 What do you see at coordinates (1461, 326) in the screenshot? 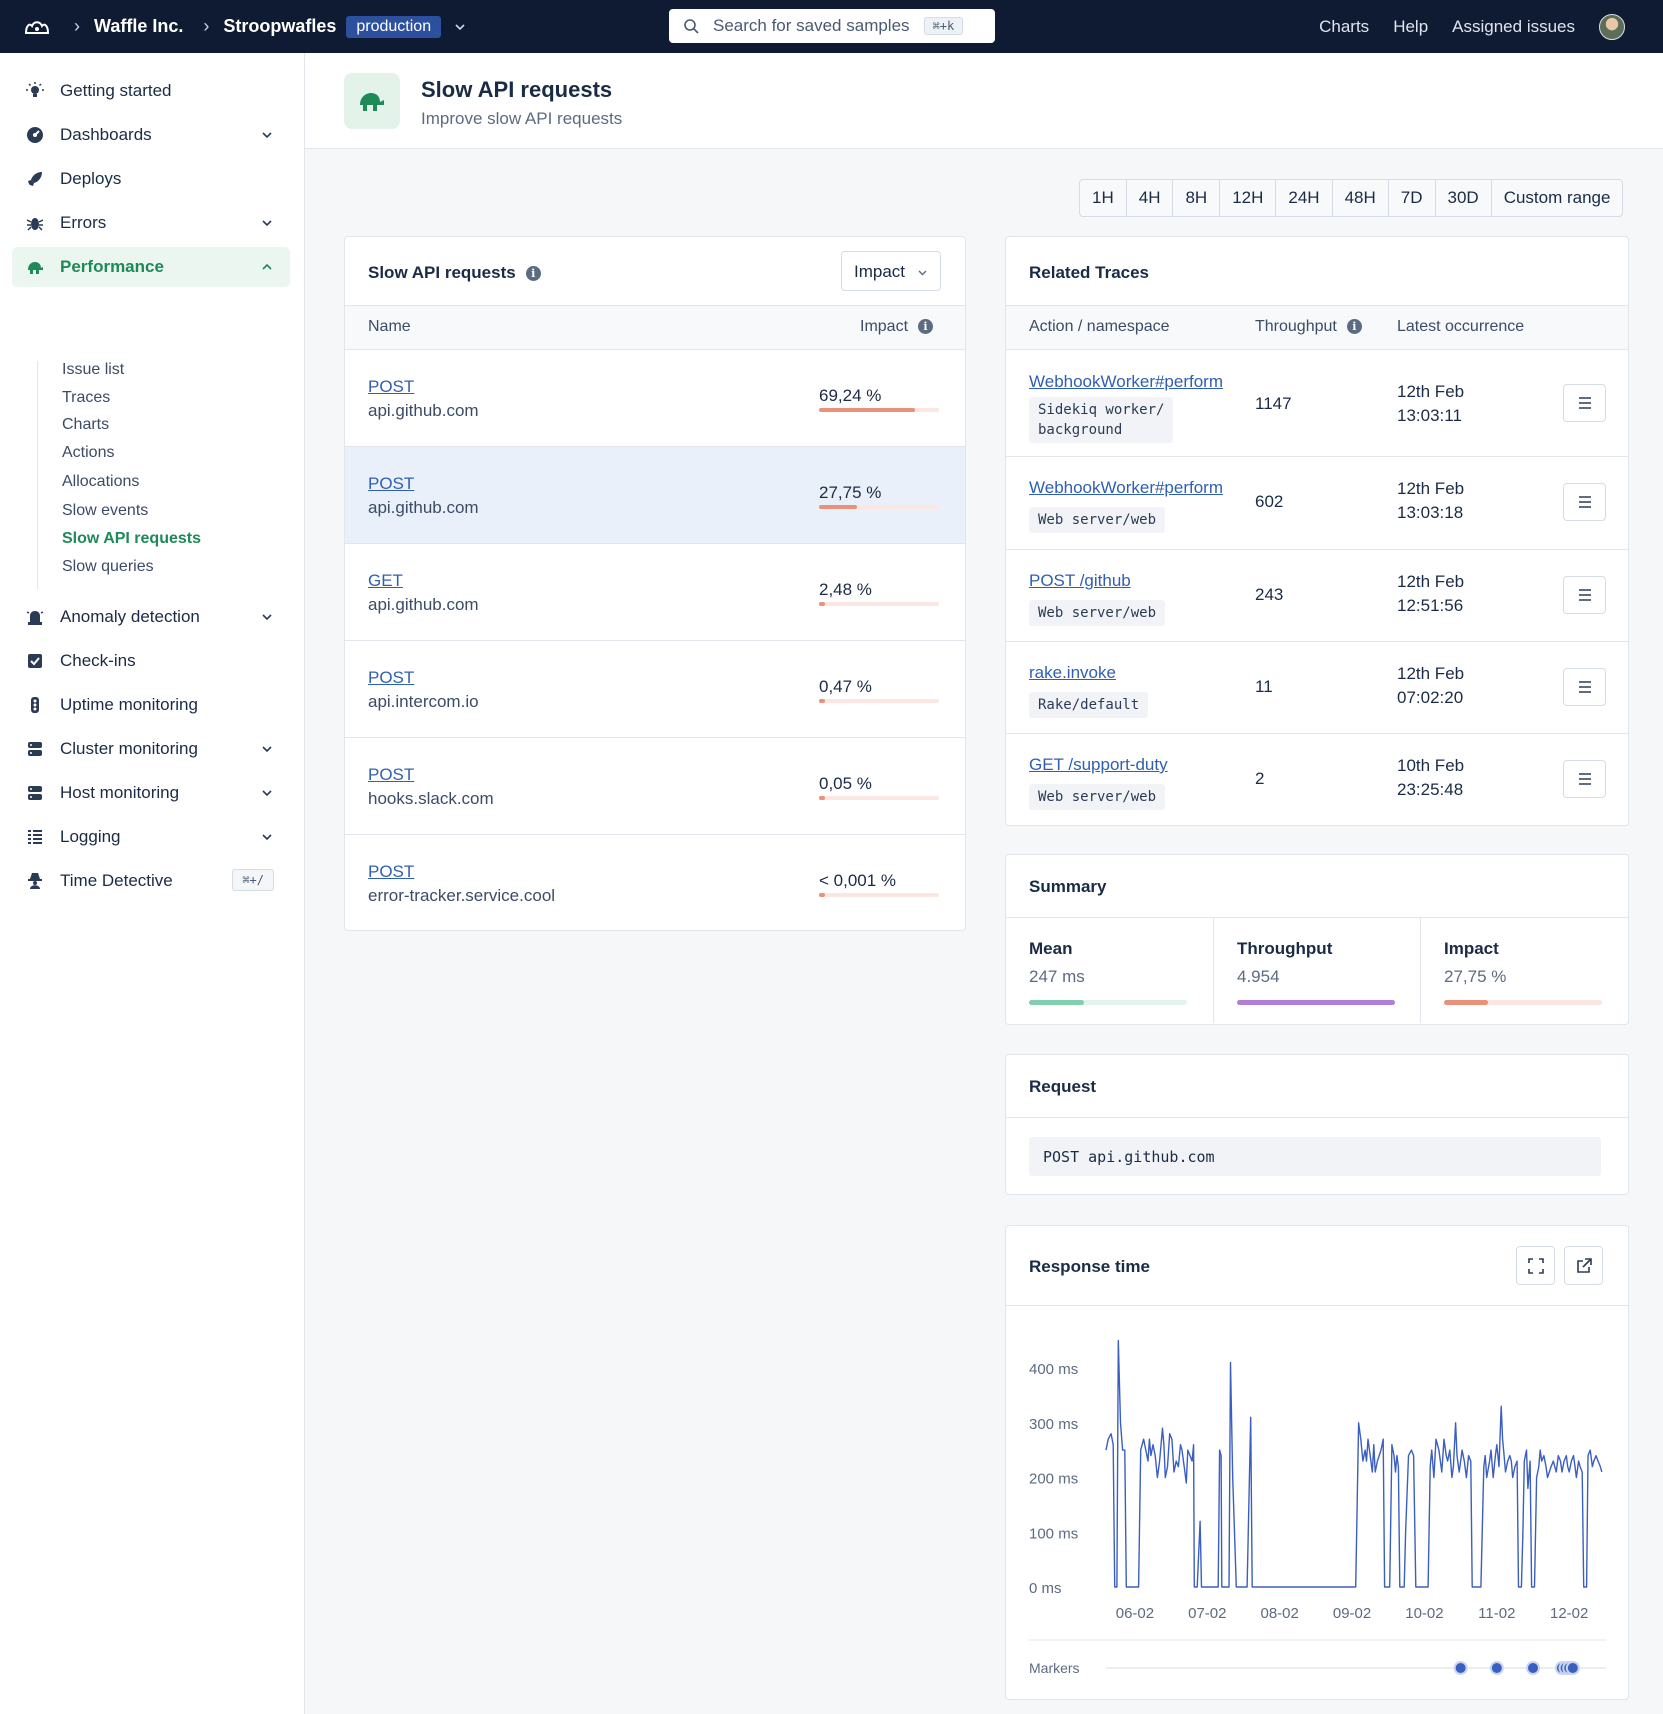
I see `col-latest: Latest occurrence` at bounding box center [1461, 326].